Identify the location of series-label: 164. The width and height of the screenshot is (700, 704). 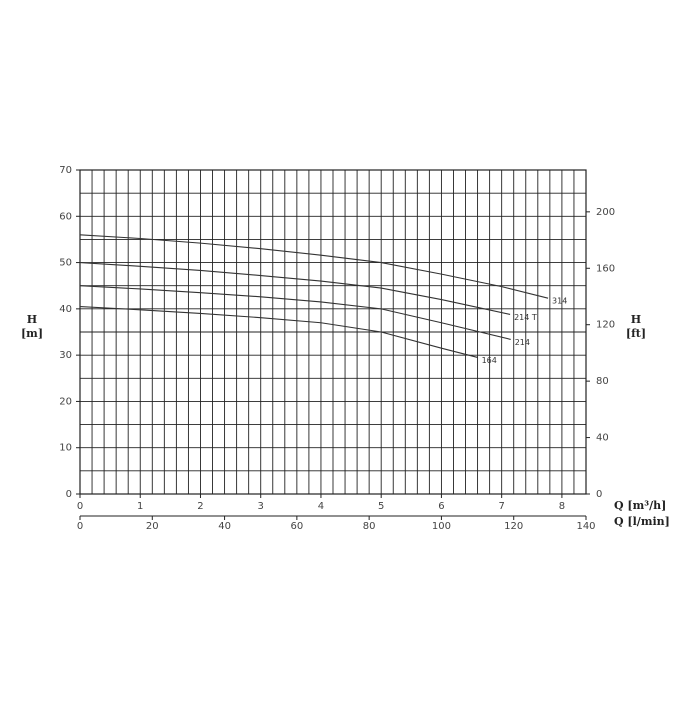
(489, 360).